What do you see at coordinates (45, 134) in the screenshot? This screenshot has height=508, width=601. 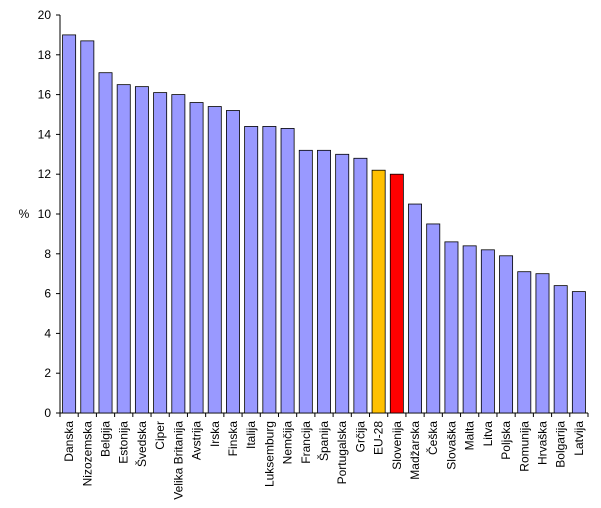 I see `y-tick-label: 14` at bounding box center [45, 134].